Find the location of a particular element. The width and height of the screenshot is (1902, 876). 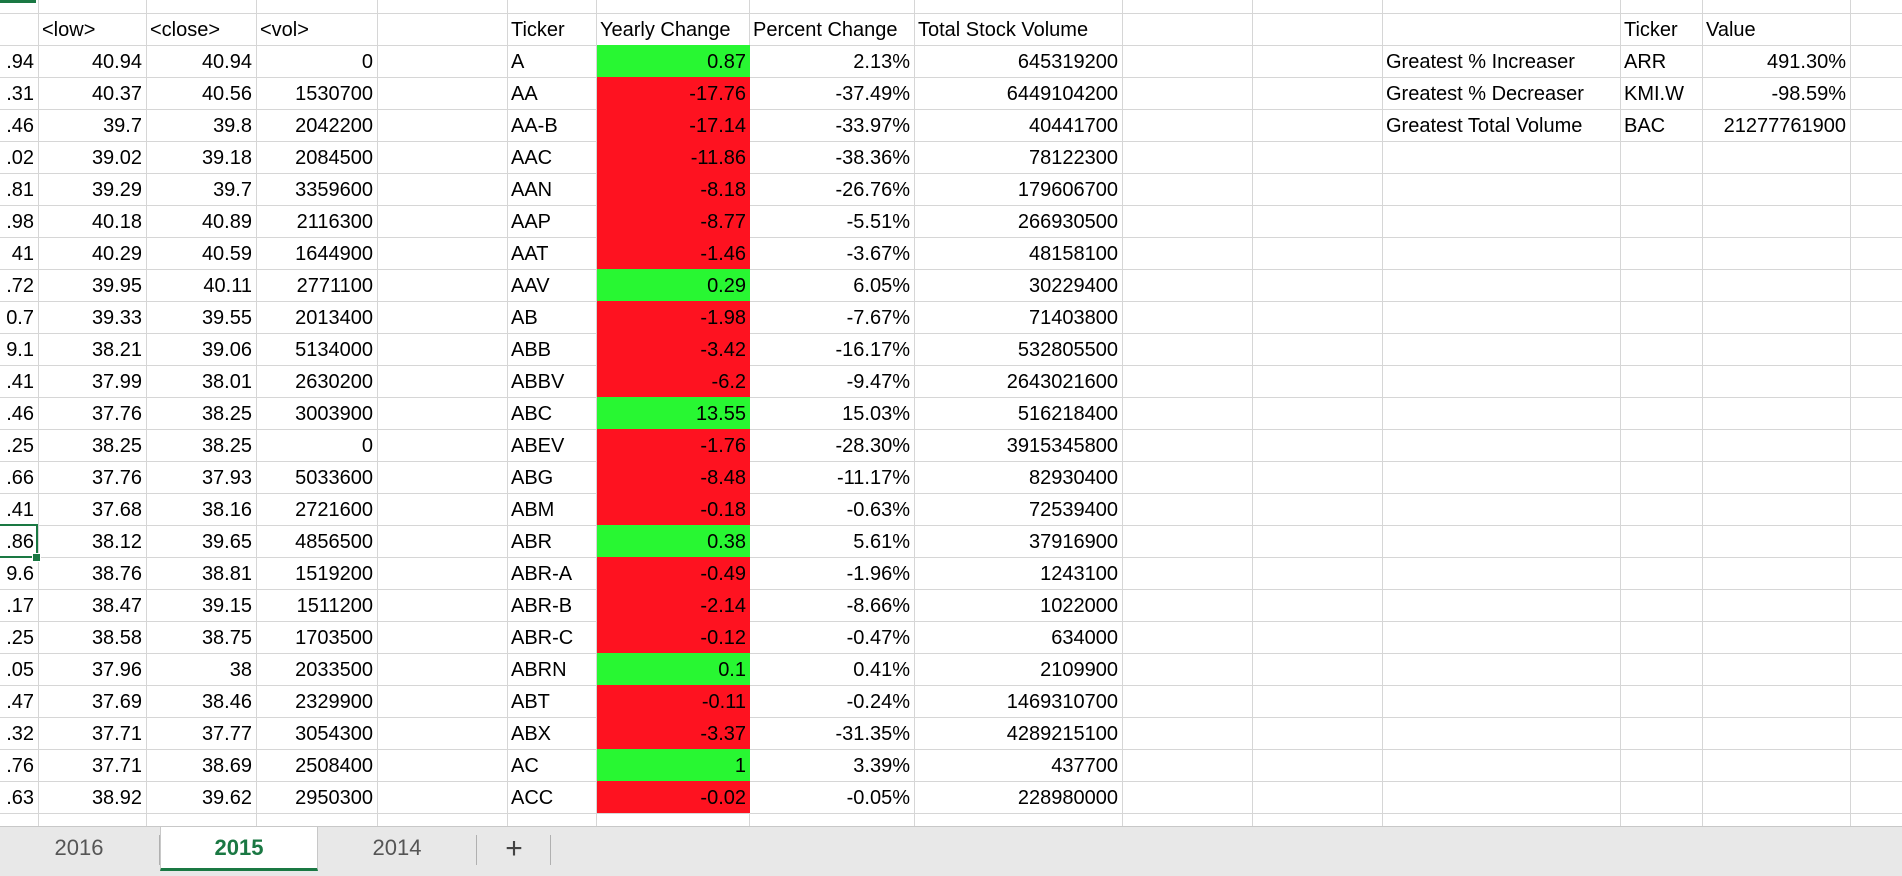

cell-change: -1.46 is located at coordinates (673, 253).